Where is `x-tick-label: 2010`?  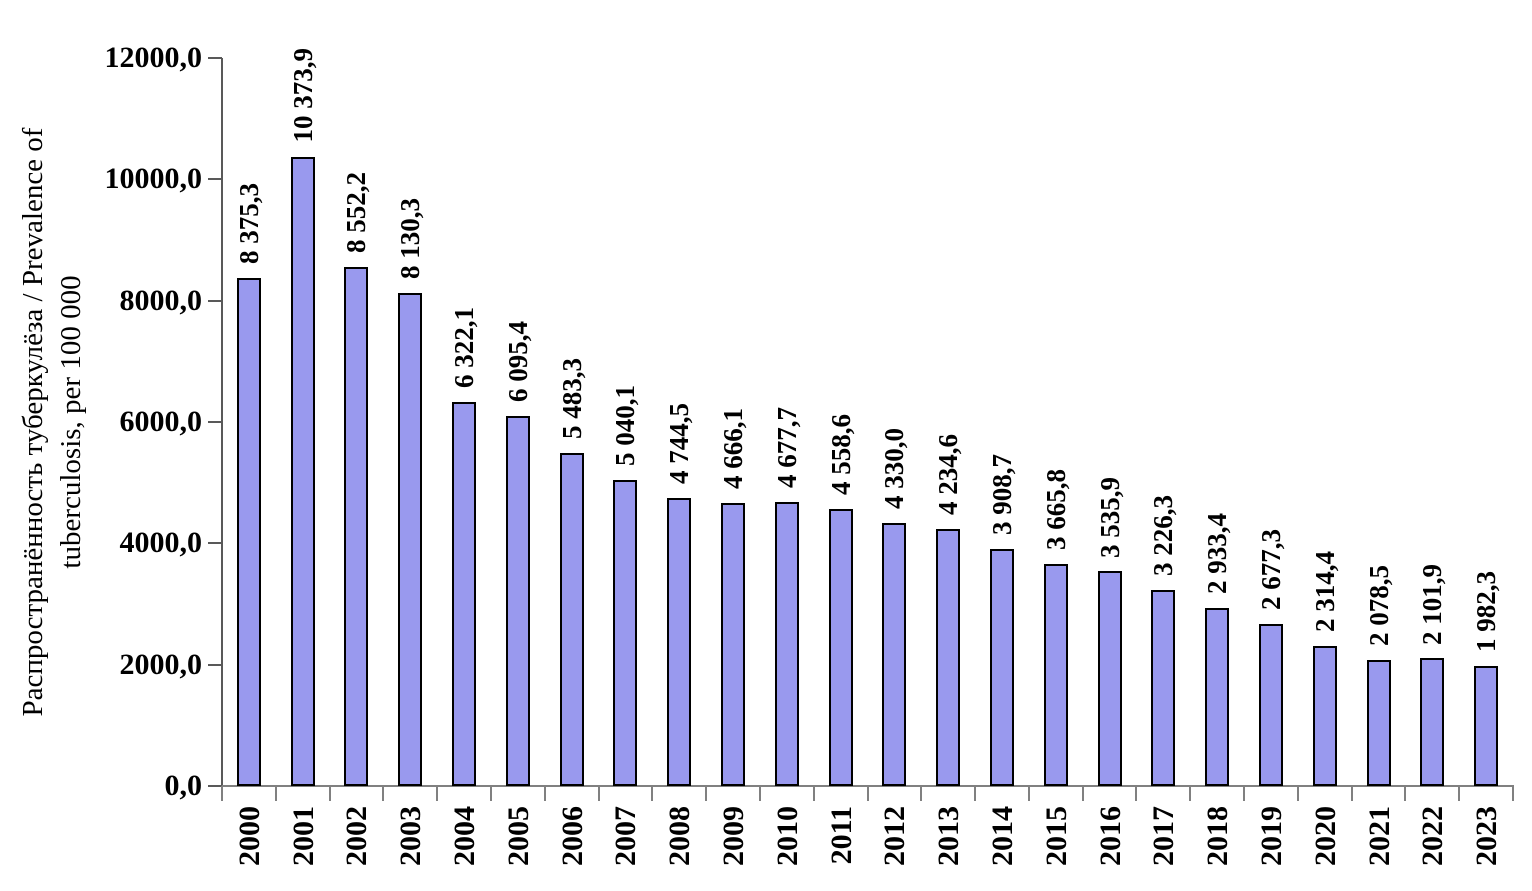 x-tick-label: 2010 is located at coordinates (787, 836).